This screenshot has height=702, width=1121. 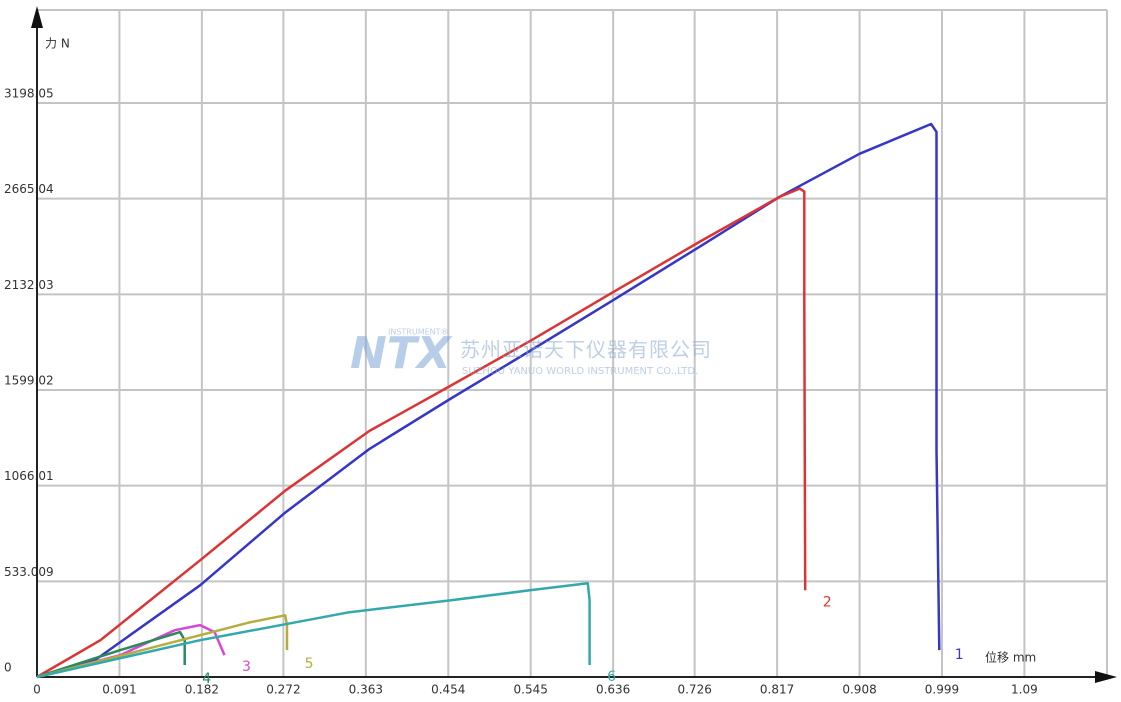 What do you see at coordinates (29, 93) in the screenshot?
I see `y-tick-label: 3198.05` at bounding box center [29, 93].